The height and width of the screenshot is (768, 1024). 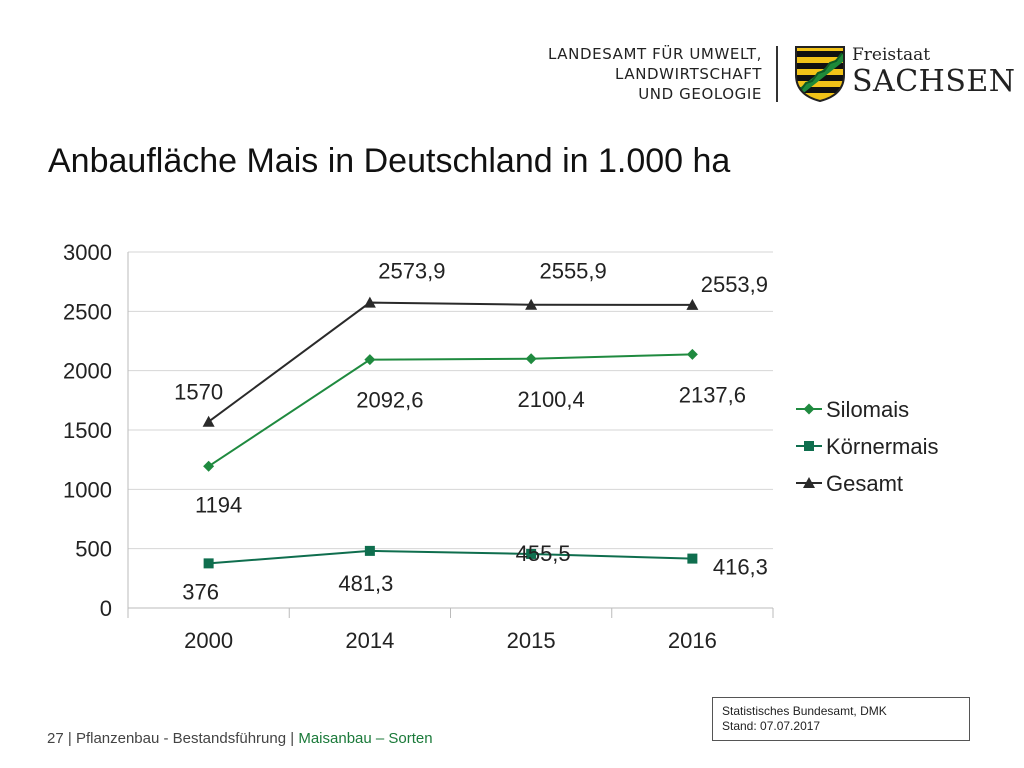 What do you see at coordinates (867, 409) in the screenshot?
I see `legend-entry: Silomais` at bounding box center [867, 409].